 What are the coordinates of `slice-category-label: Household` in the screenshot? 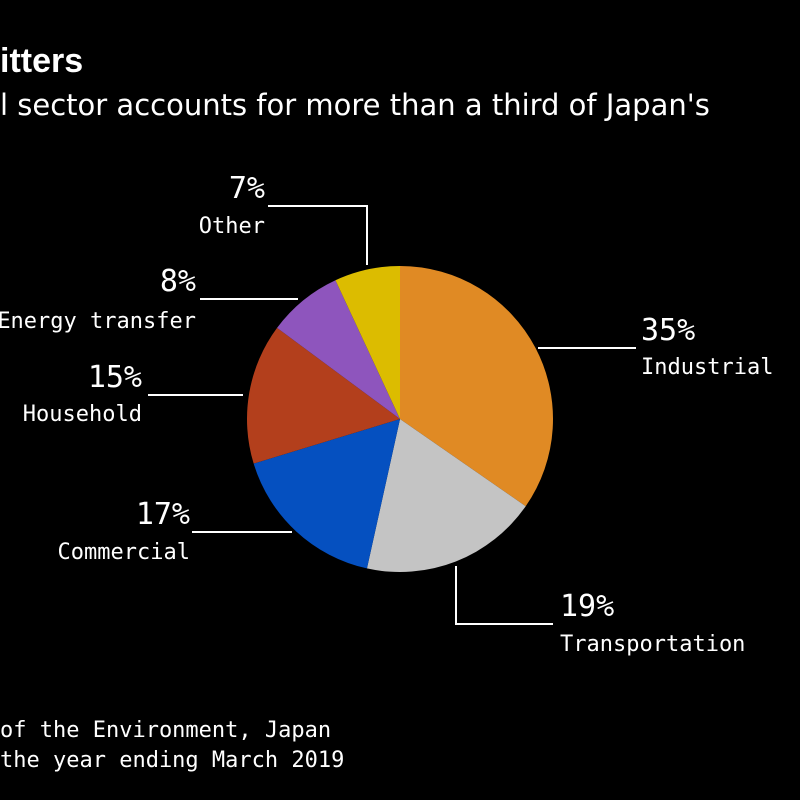 It's located at (82, 414).